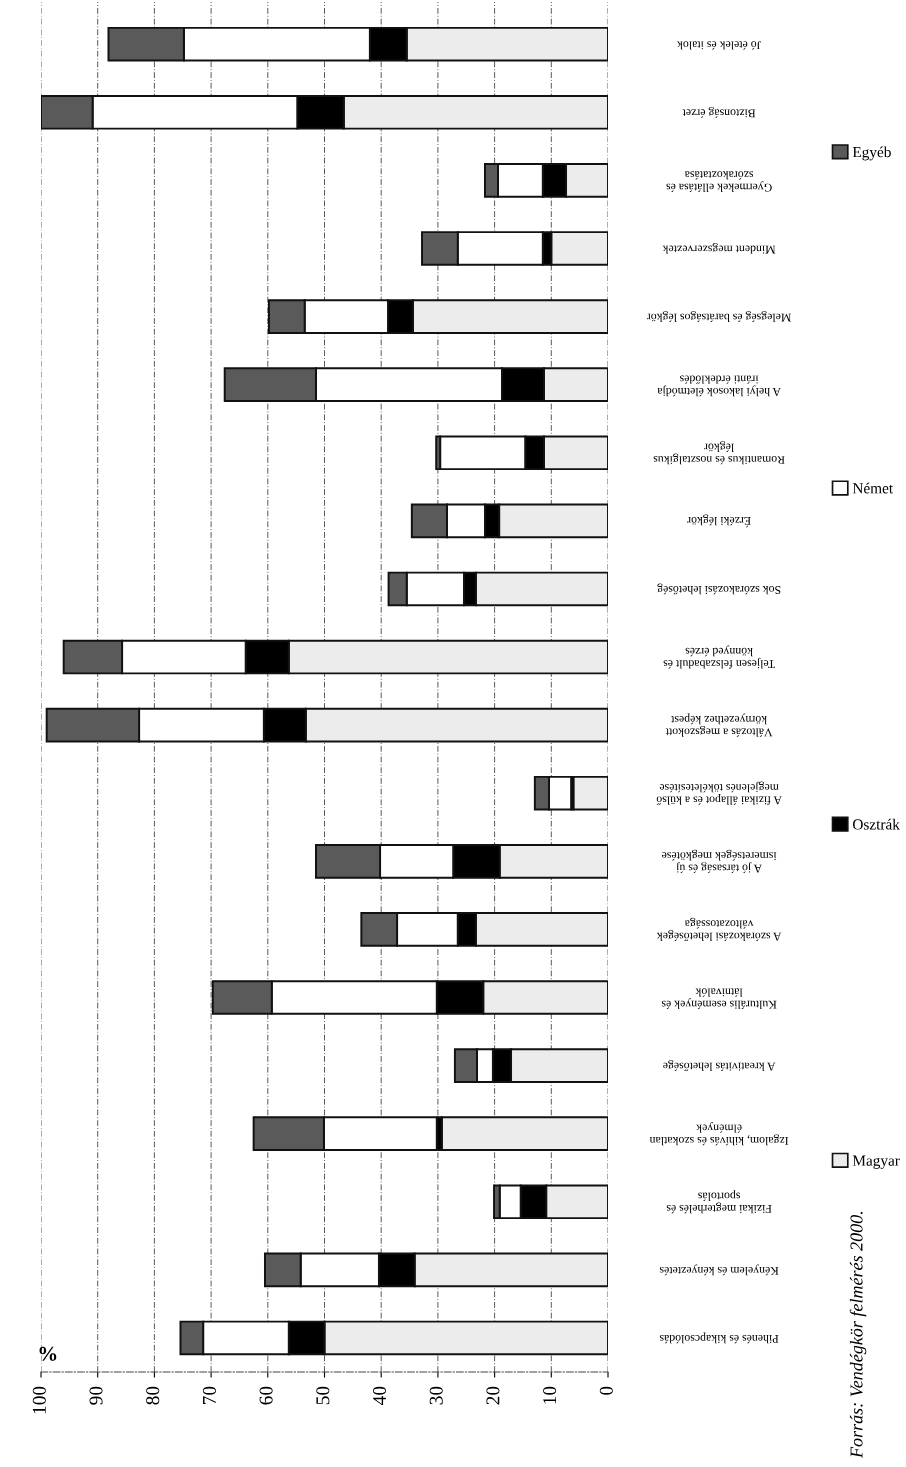  What do you see at coordinates (718, 45) in the screenshot?
I see `y-tick-label: Jó ételek és italok` at bounding box center [718, 45].